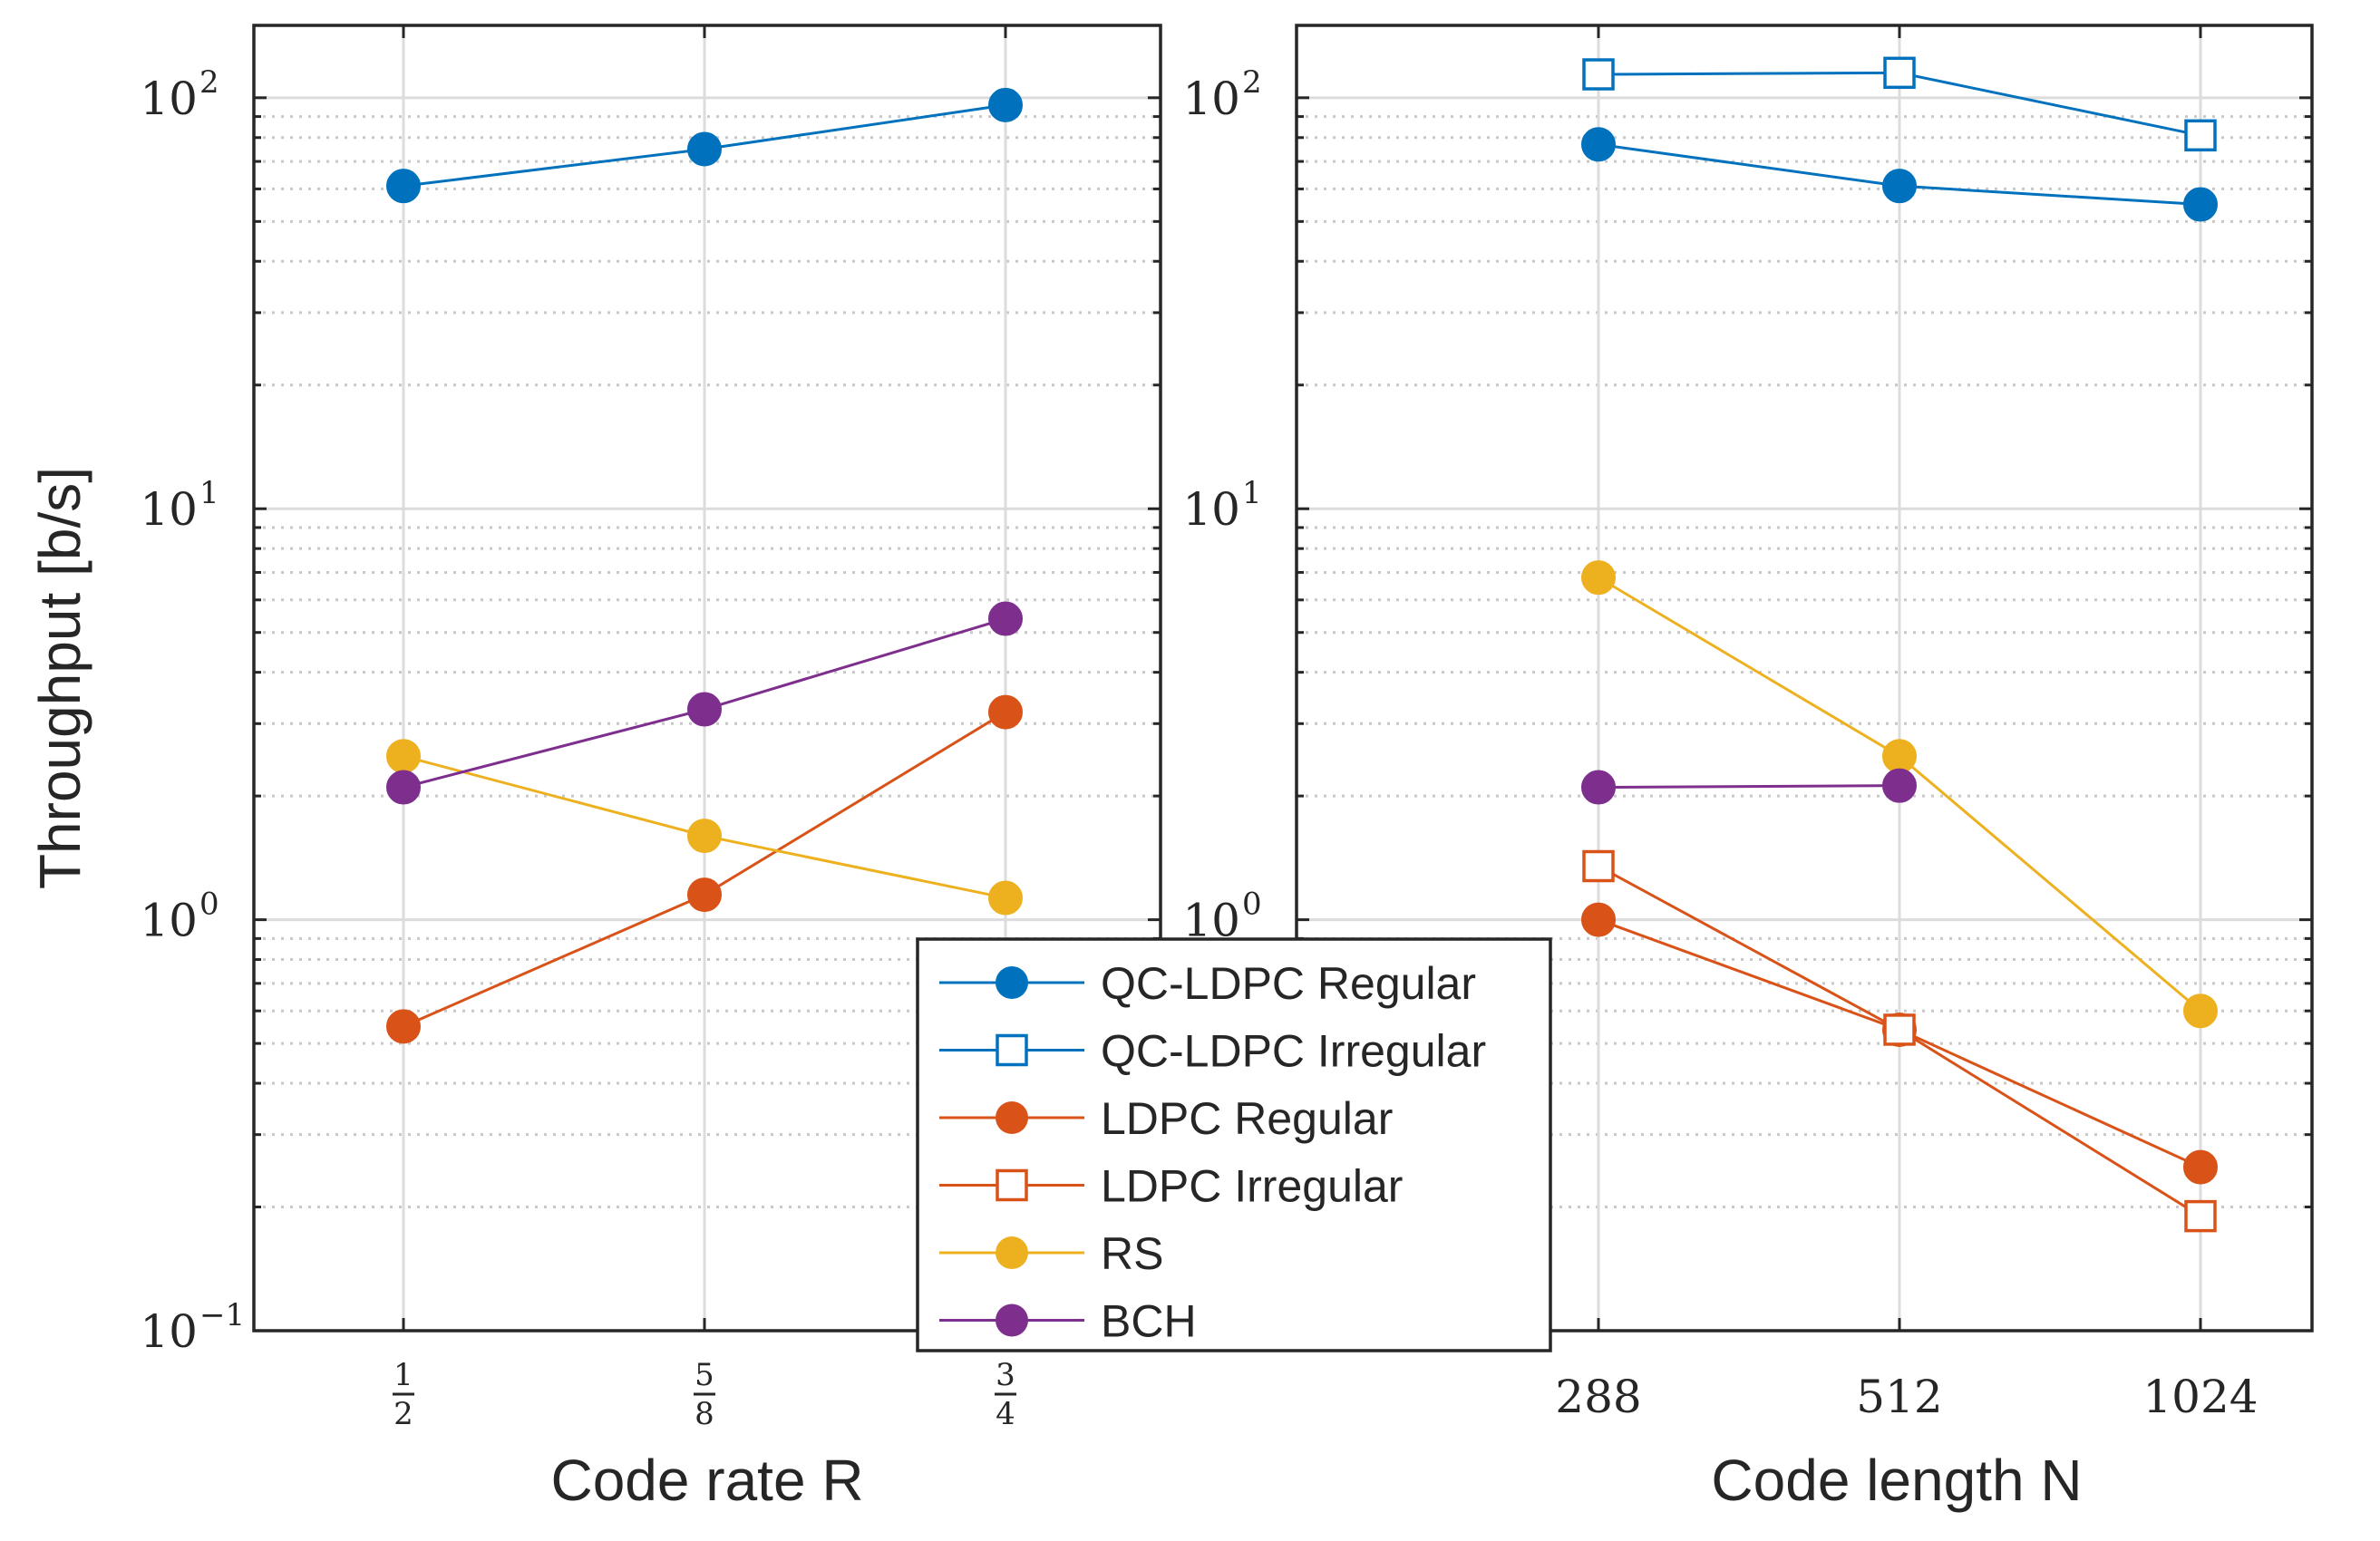  I want to click on legend-box, so click(1234, 1144).